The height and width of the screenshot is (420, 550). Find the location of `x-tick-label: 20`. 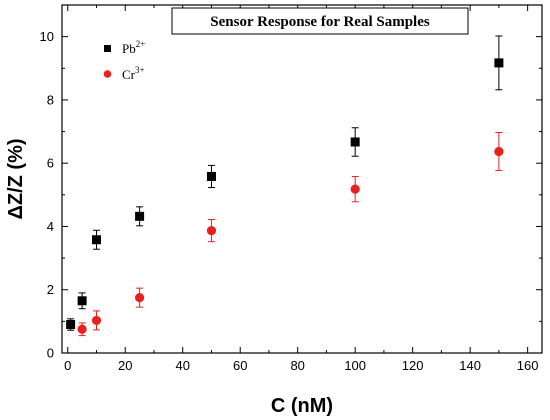

x-tick-label: 20 is located at coordinates (125, 365).